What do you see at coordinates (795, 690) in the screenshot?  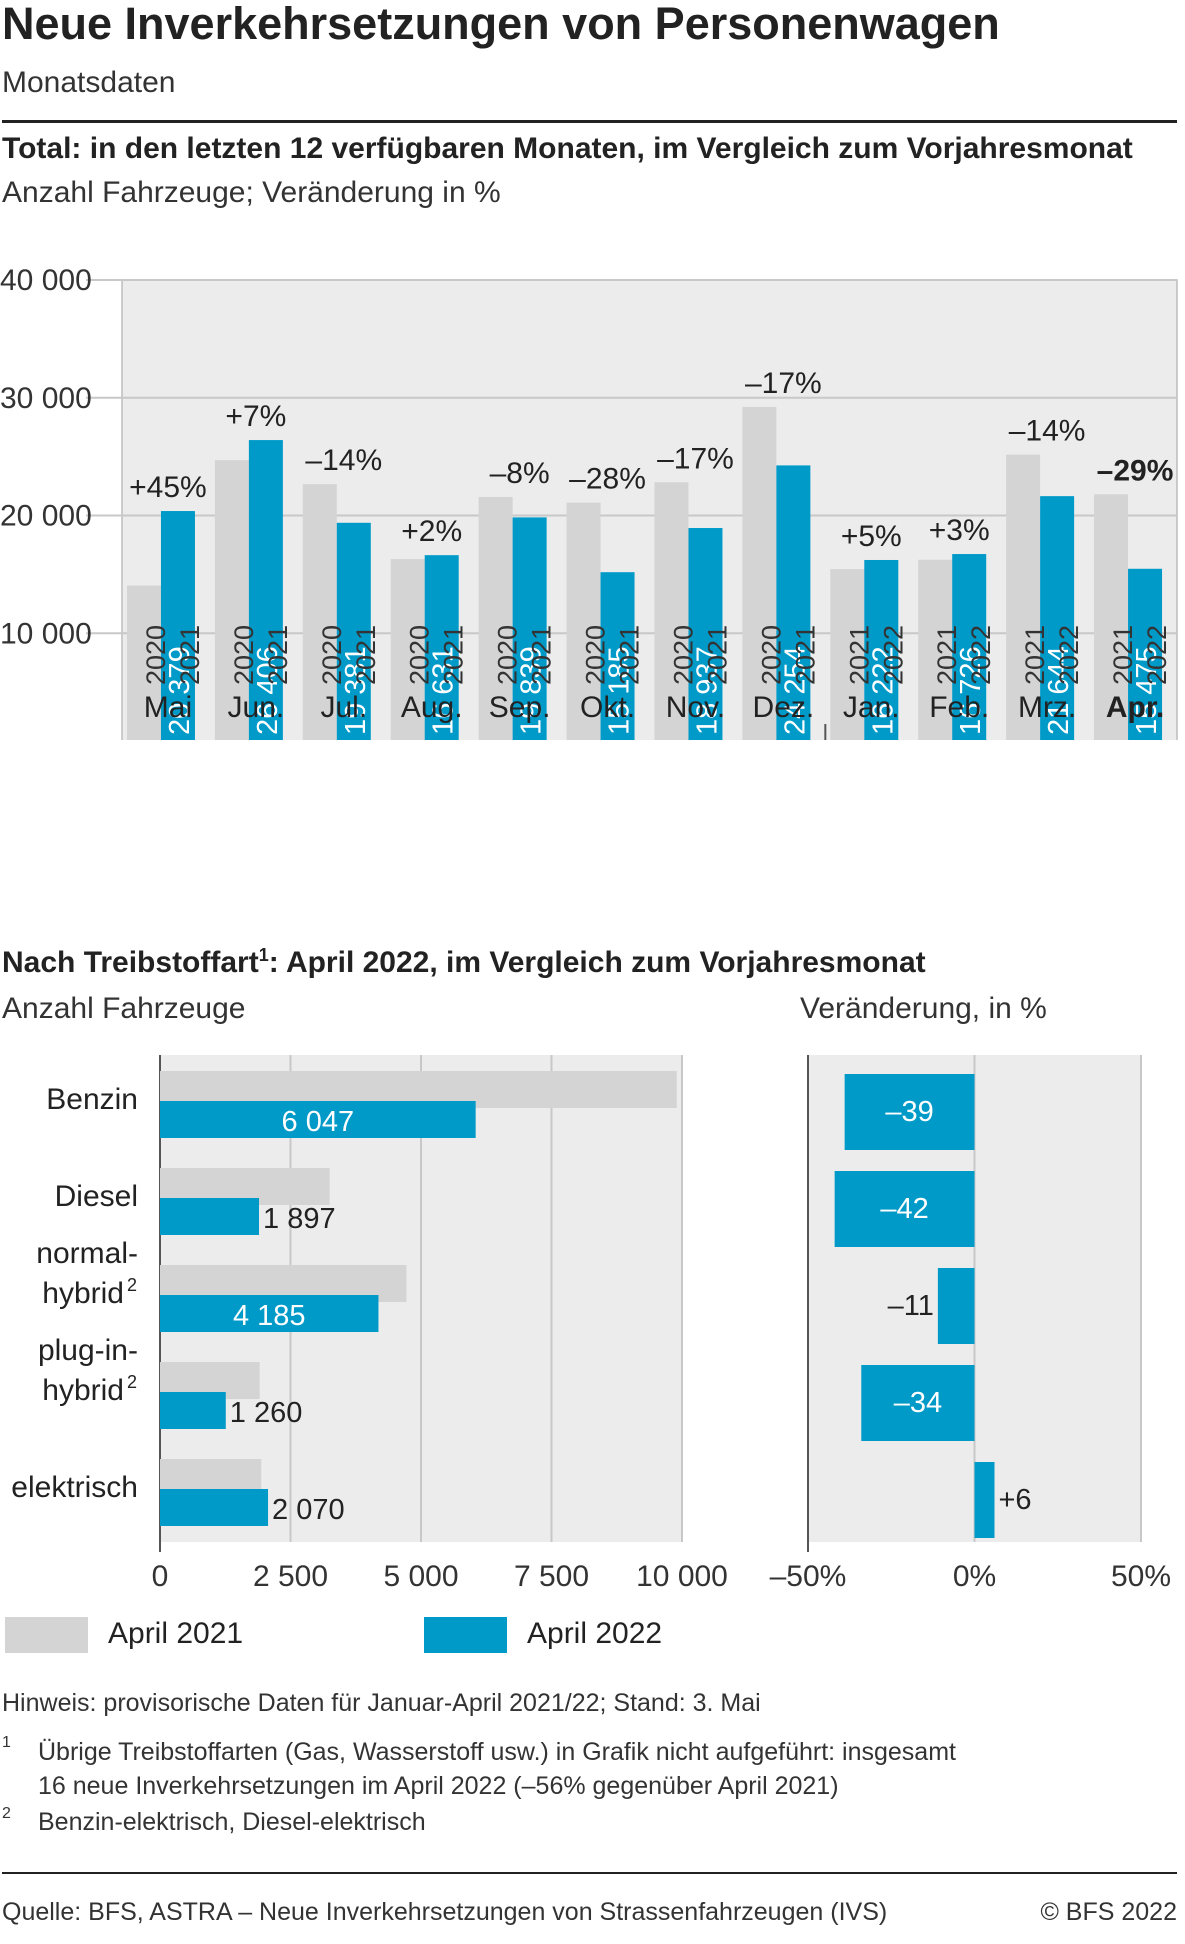 I see `bar-value-label: 24 254` at bounding box center [795, 690].